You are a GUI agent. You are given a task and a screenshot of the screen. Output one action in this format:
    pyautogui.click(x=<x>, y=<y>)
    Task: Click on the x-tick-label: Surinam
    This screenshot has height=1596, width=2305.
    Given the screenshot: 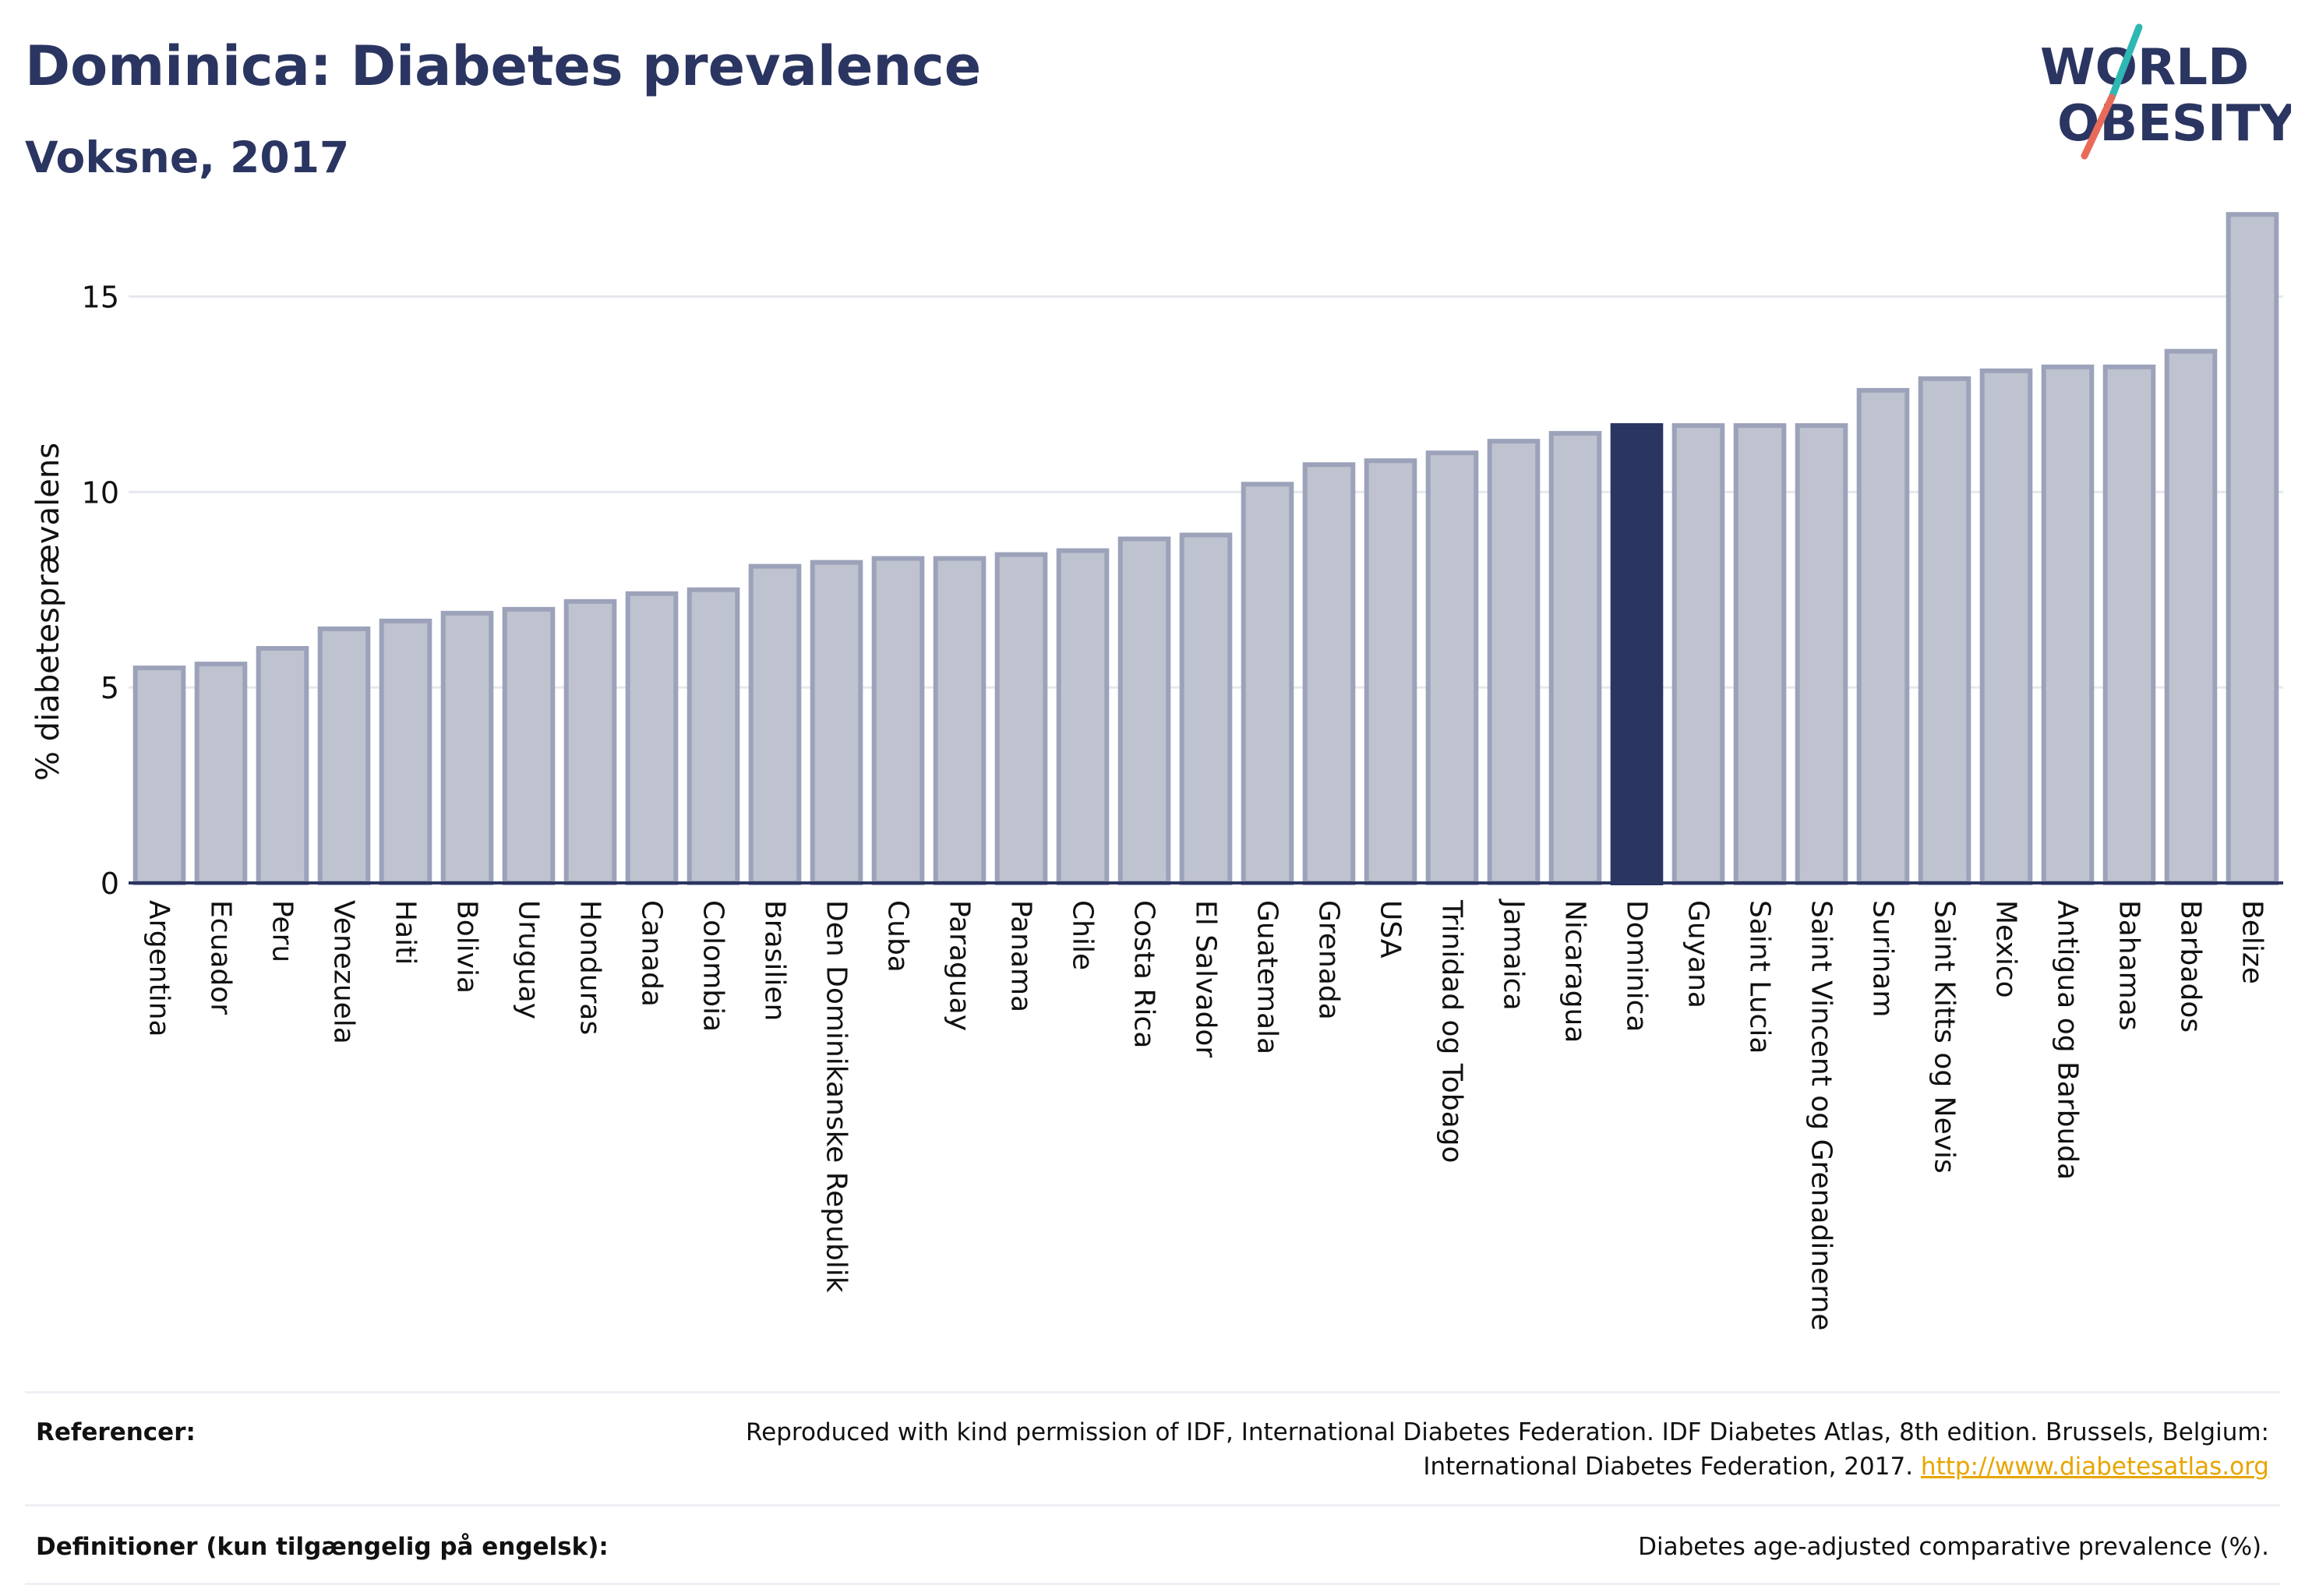 What is the action you would take?
    pyautogui.click(x=1883, y=958)
    